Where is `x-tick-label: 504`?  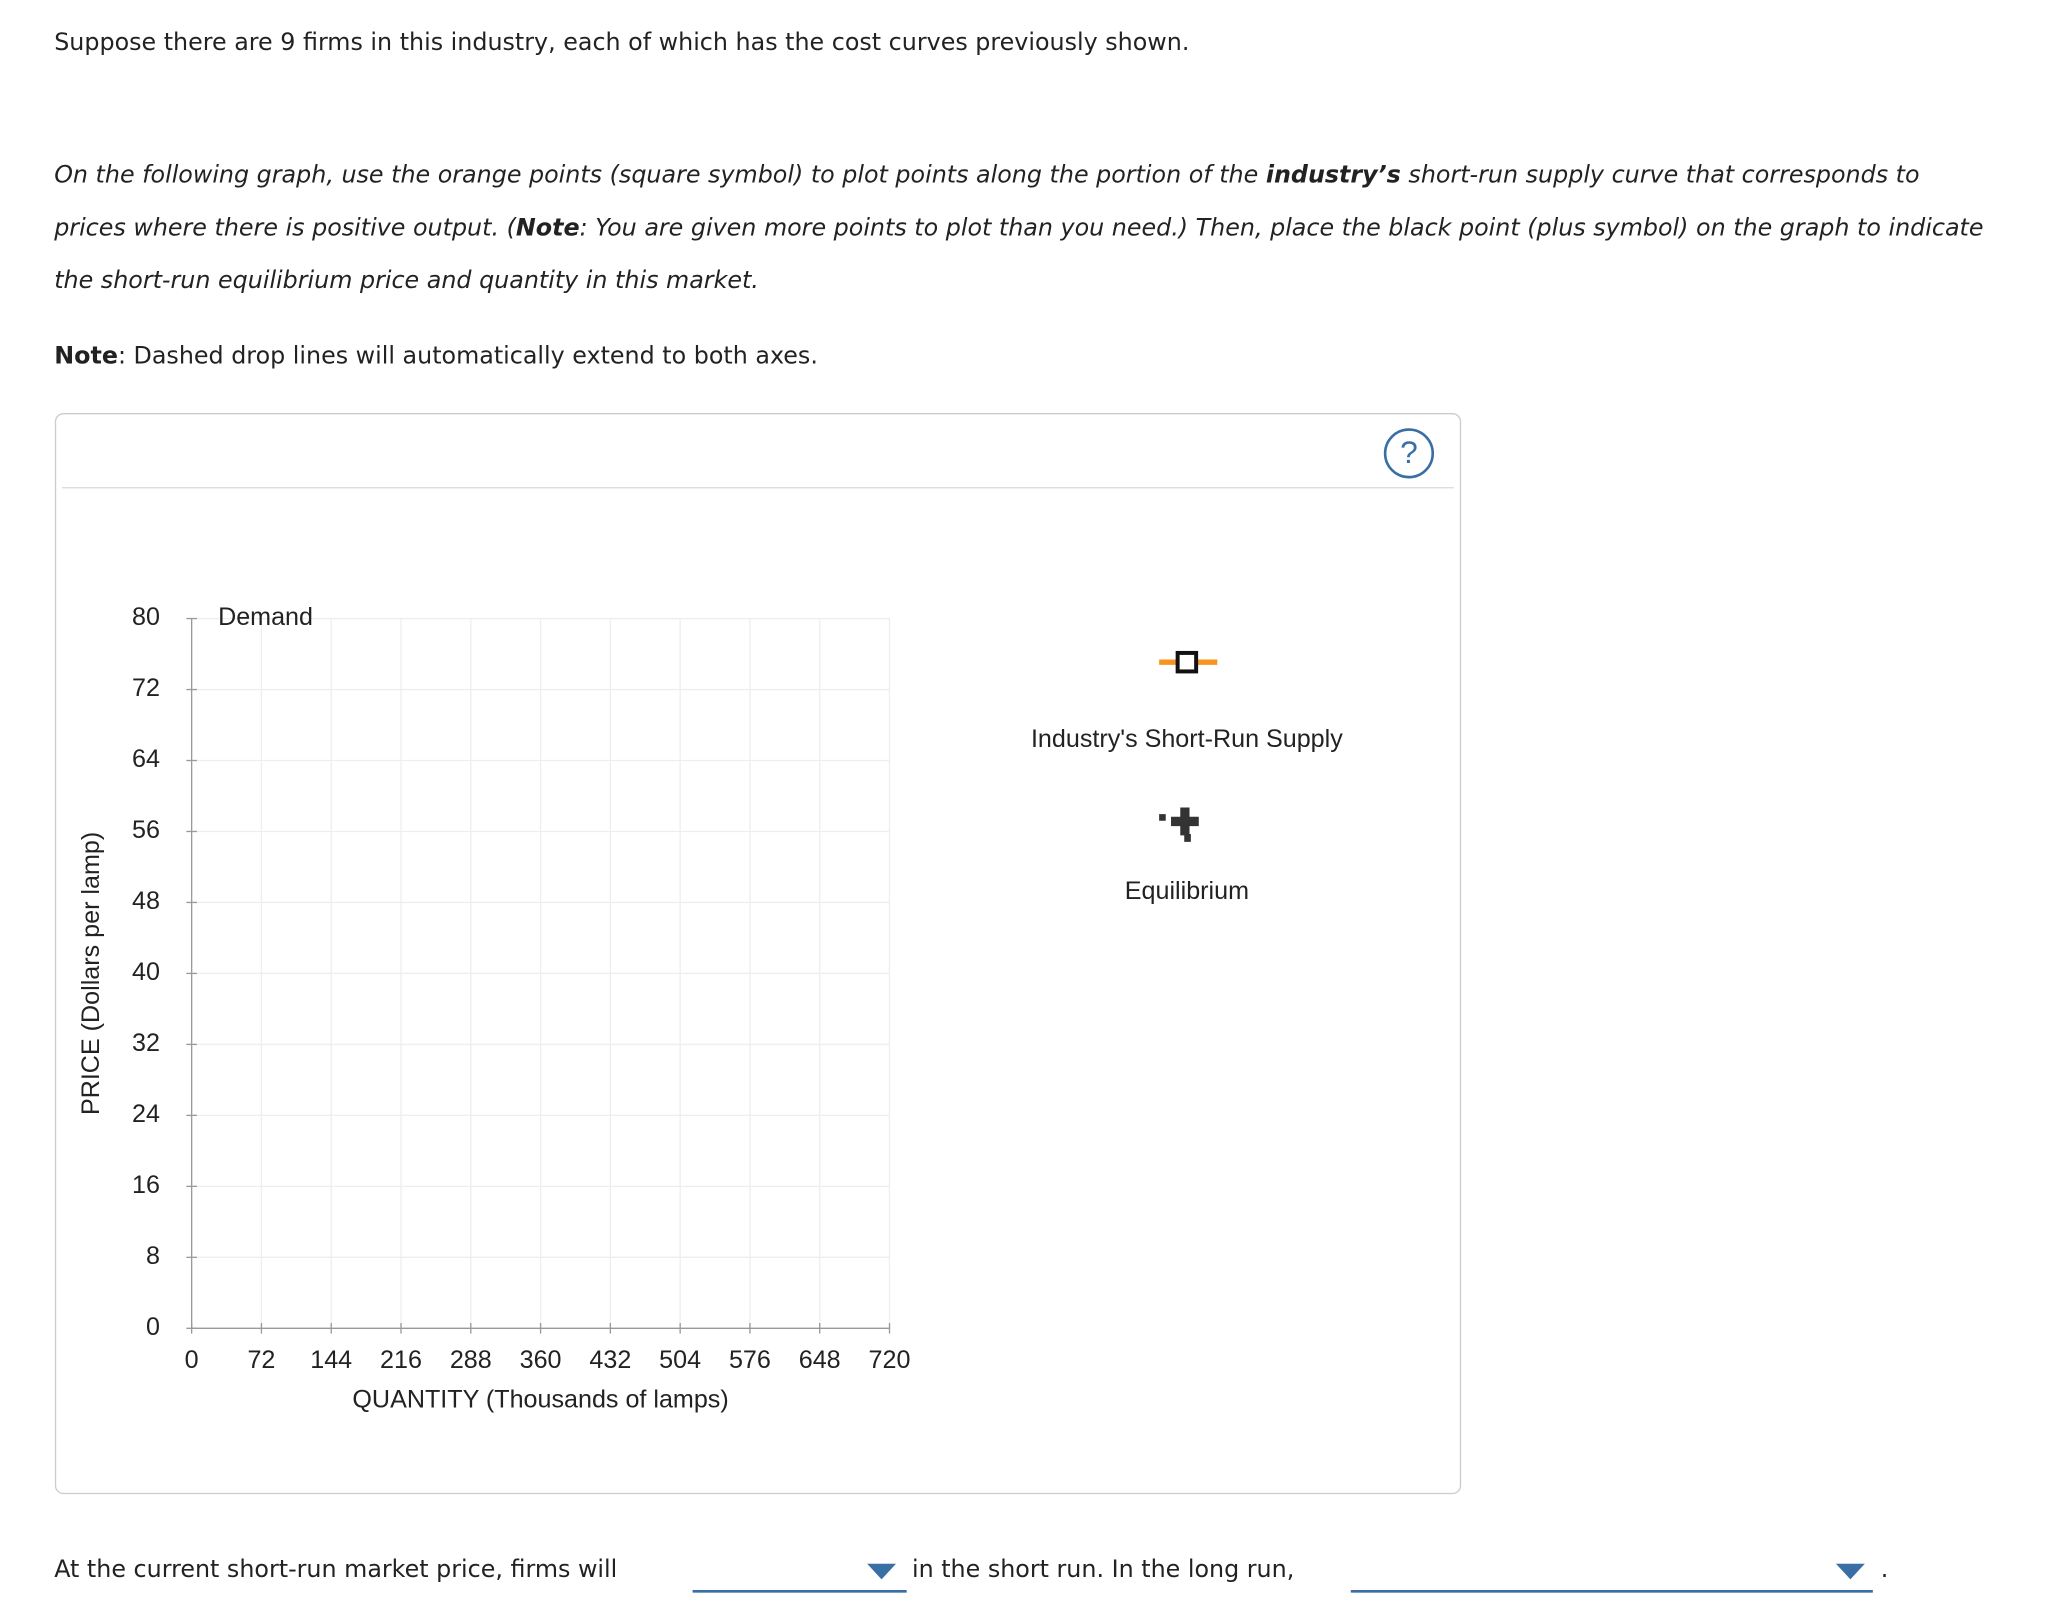
x-tick-label: 504 is located at coordinates (680, 1360).